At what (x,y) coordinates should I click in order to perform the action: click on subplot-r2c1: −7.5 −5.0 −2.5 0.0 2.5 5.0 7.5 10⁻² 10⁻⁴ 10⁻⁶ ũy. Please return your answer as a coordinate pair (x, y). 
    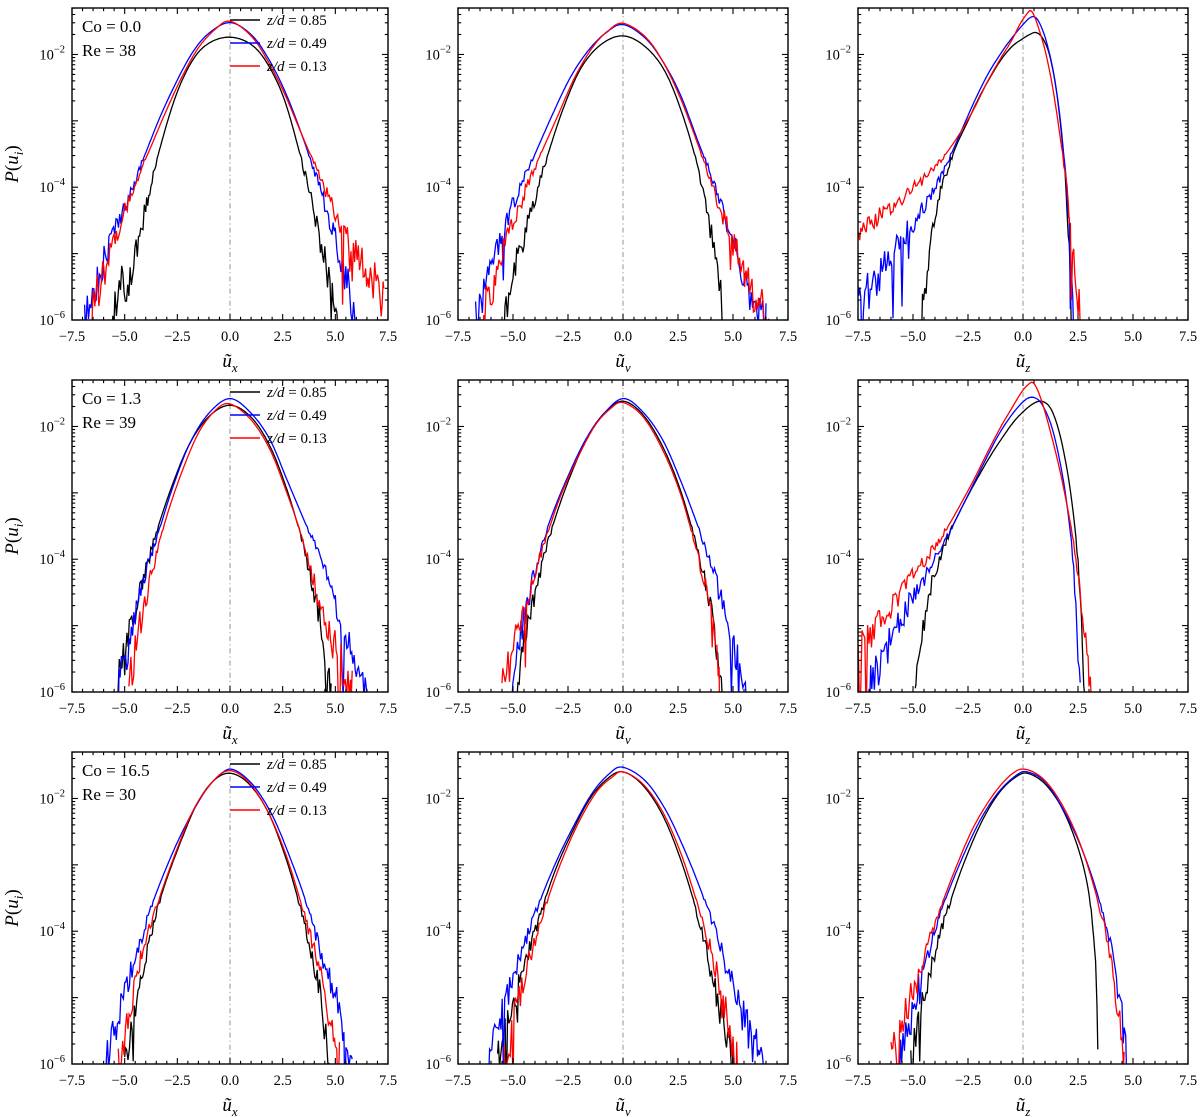
    Looking at the image, I should click on (600, 930).